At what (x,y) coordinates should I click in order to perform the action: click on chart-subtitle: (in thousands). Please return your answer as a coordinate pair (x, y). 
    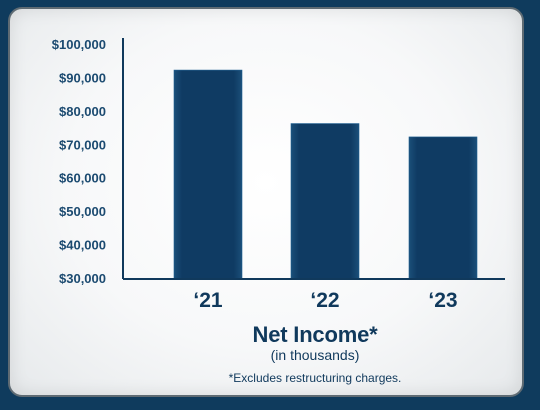
    Looking at the image, I should click on (315, 355).